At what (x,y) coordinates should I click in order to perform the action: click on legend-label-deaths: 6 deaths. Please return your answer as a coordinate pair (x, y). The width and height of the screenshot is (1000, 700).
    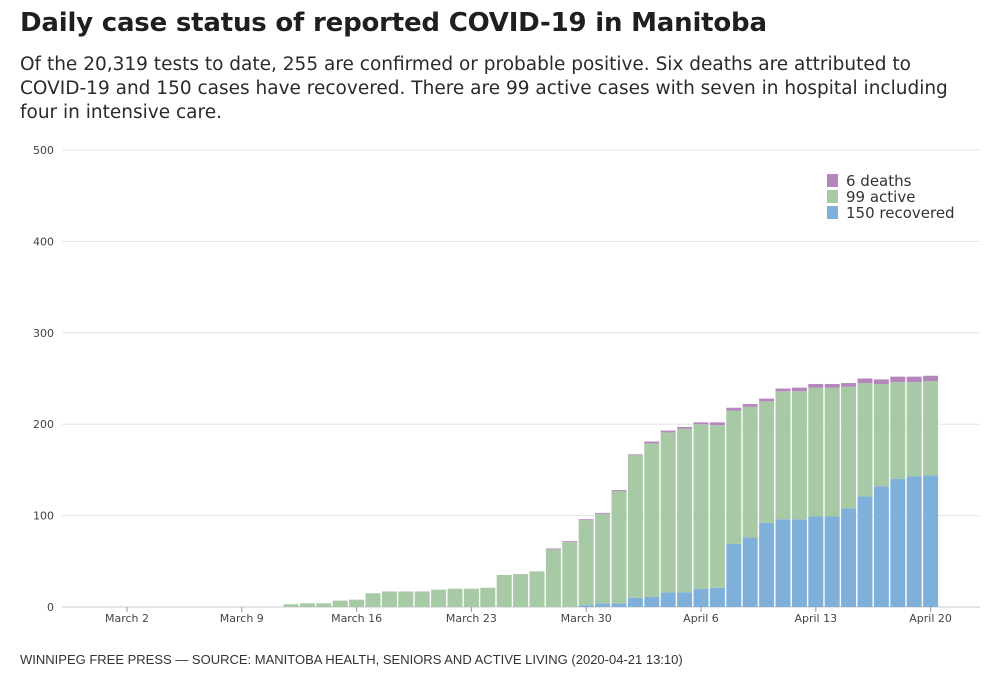
    Looking at the image, I should click on (879, 181).